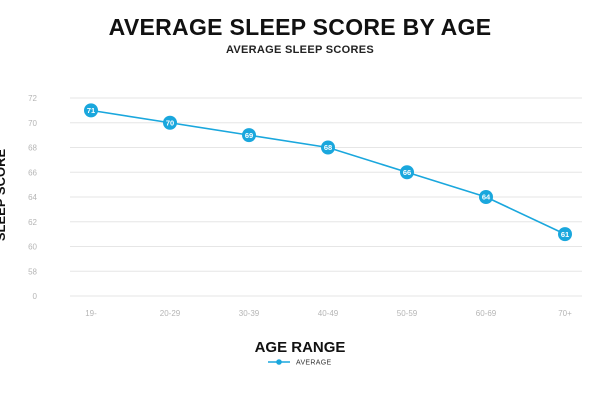  I want to click on y-tick-label: 62, so click(32, 222).